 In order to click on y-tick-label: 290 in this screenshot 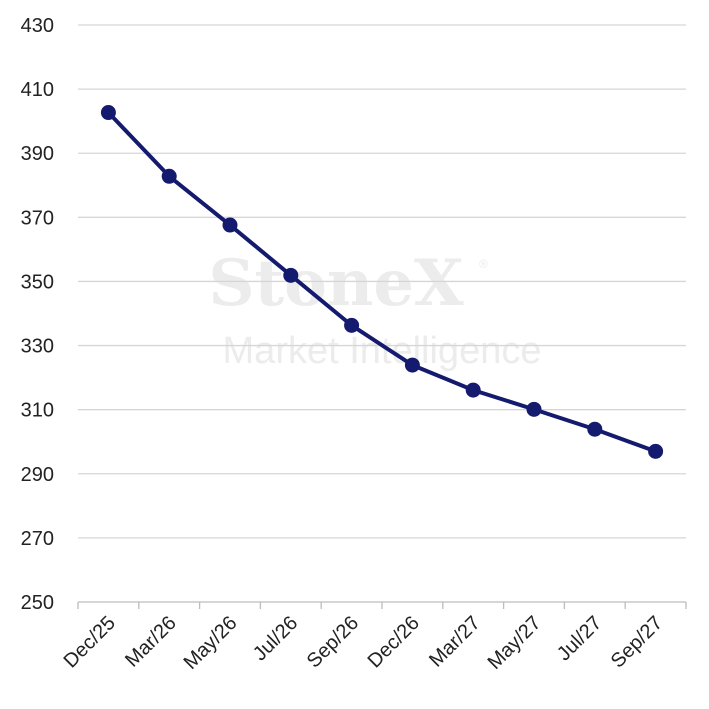, I will do `click(37, 475)`.